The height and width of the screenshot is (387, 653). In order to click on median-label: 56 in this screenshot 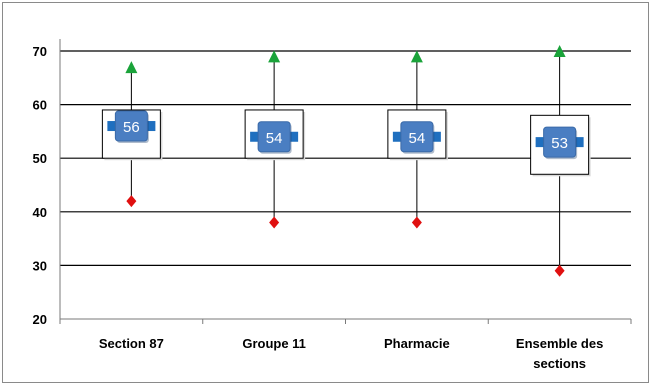, I will do `click(131, 127)`.